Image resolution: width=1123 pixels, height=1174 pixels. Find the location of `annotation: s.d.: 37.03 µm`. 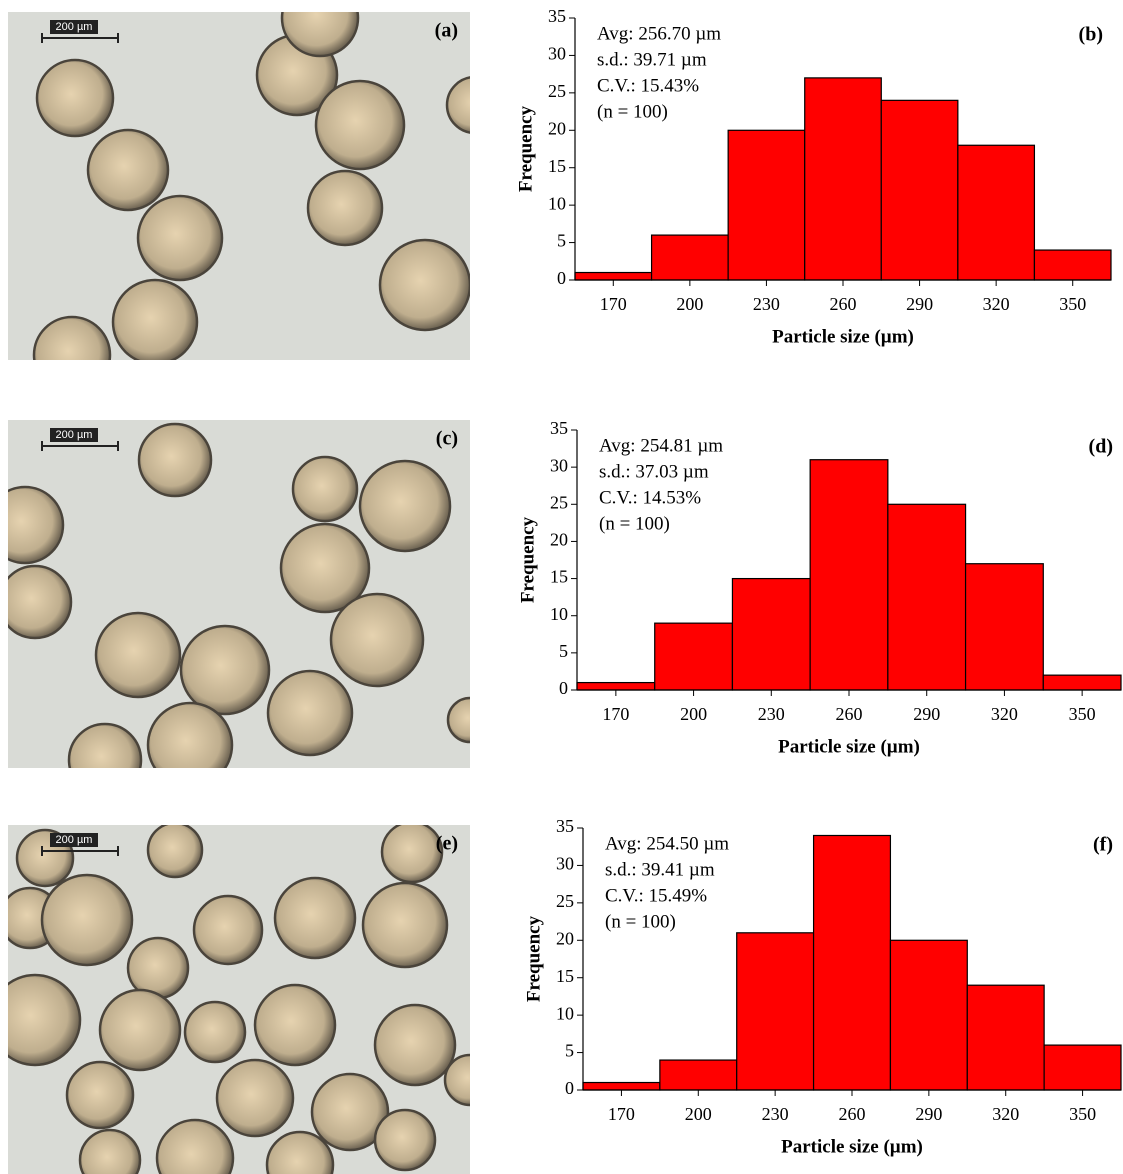

annotation: s.d.: 37.03 µm is located at coordinates (654, 471).